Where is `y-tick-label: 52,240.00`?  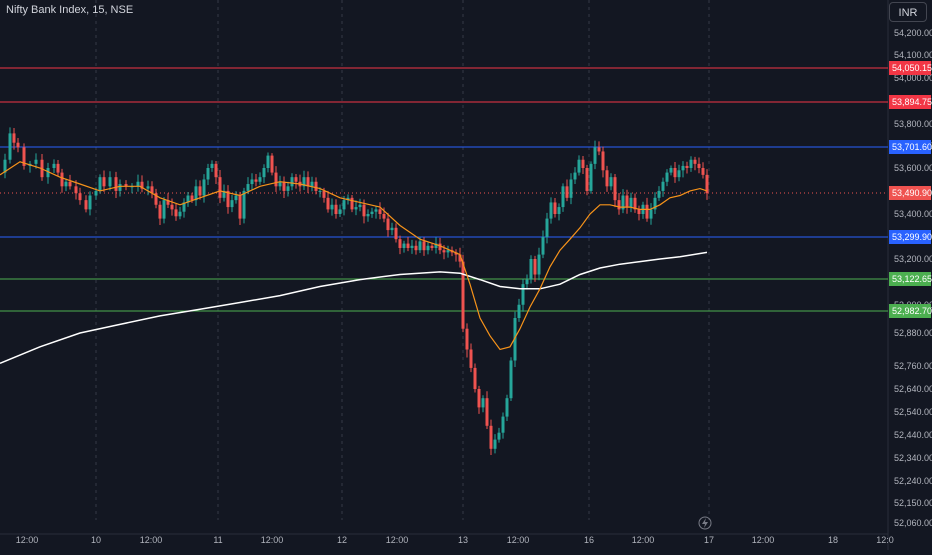 y-tick-label: 52,240.00 is located at coordinates (913, 481).